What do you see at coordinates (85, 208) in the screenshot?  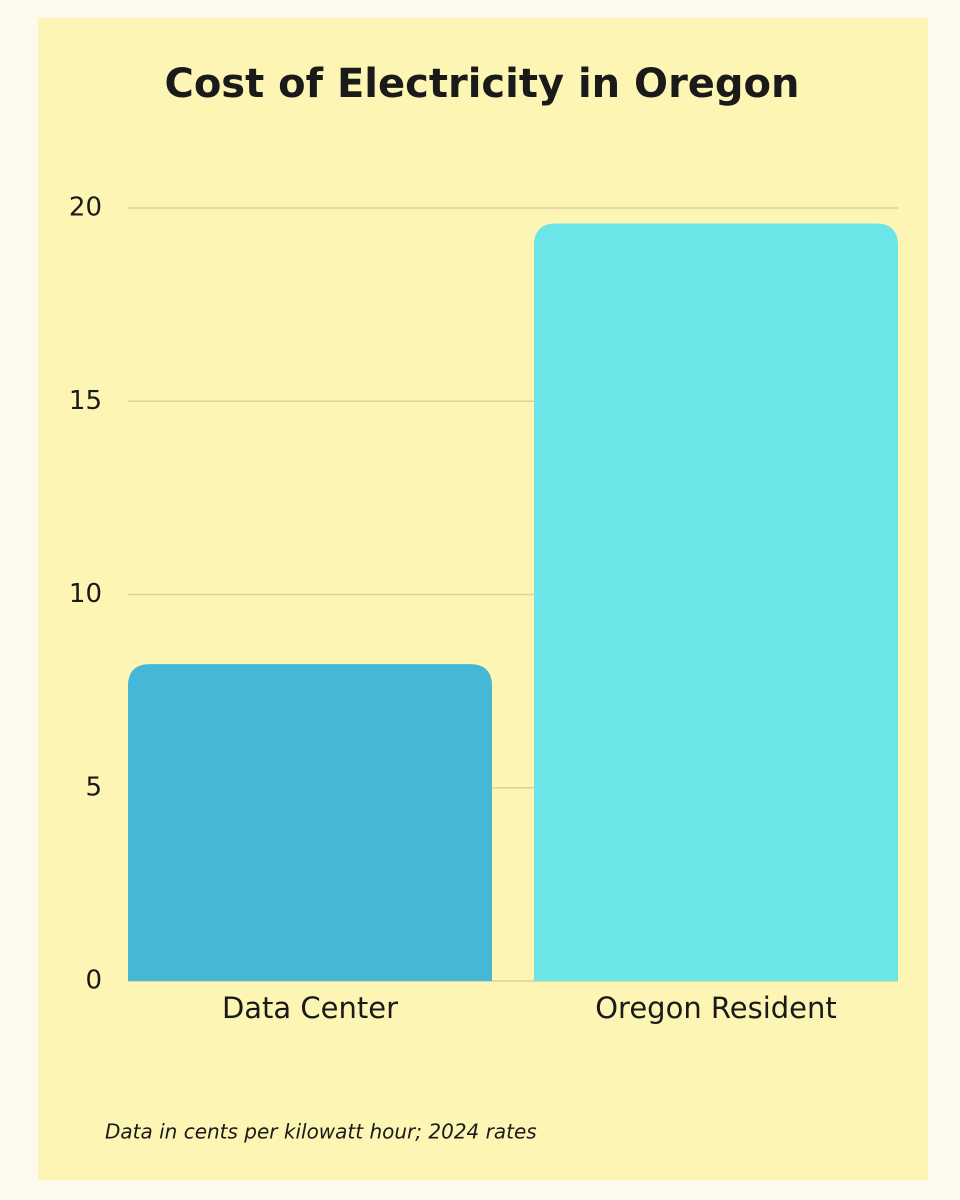 I see `y-tick-label: 20` at bounding box center [85, 208].